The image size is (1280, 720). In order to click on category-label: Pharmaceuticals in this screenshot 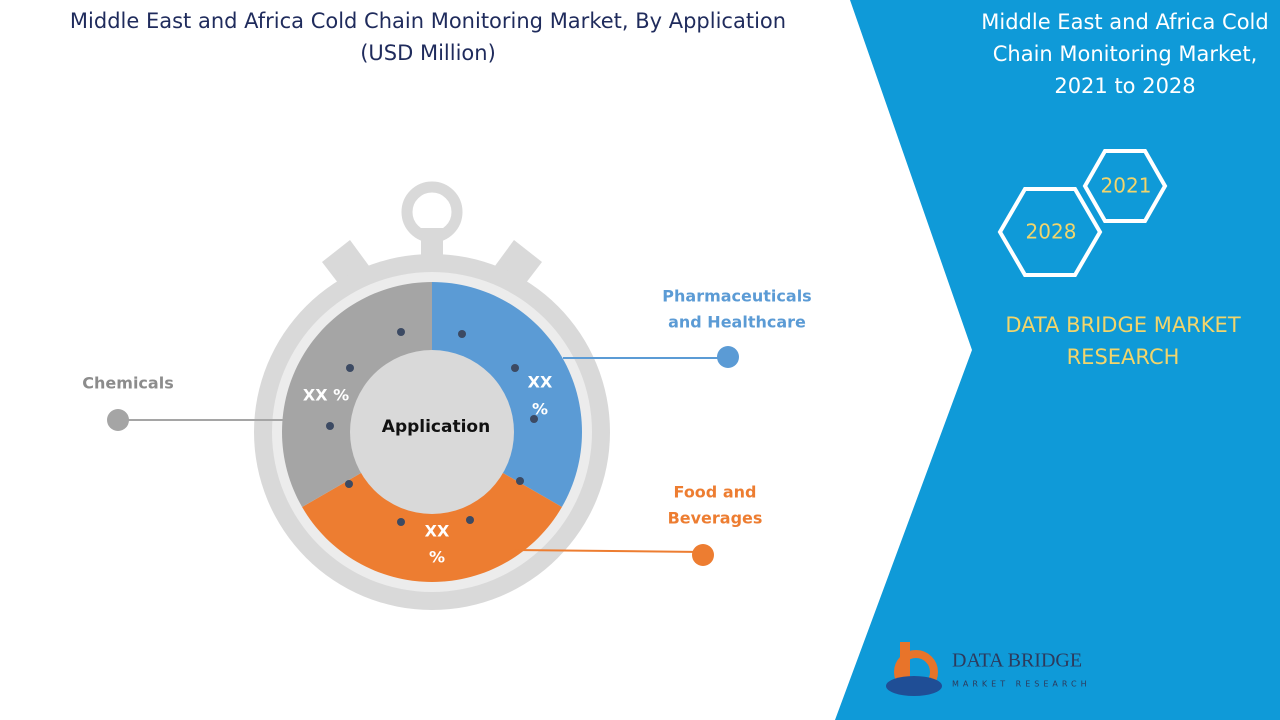, I will do `click(736, 296)`.